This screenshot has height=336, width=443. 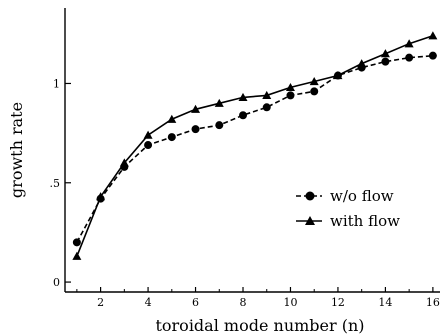 I want to click on legend-entry-wo-flow: w/o flow, so click(x=345, y=196).